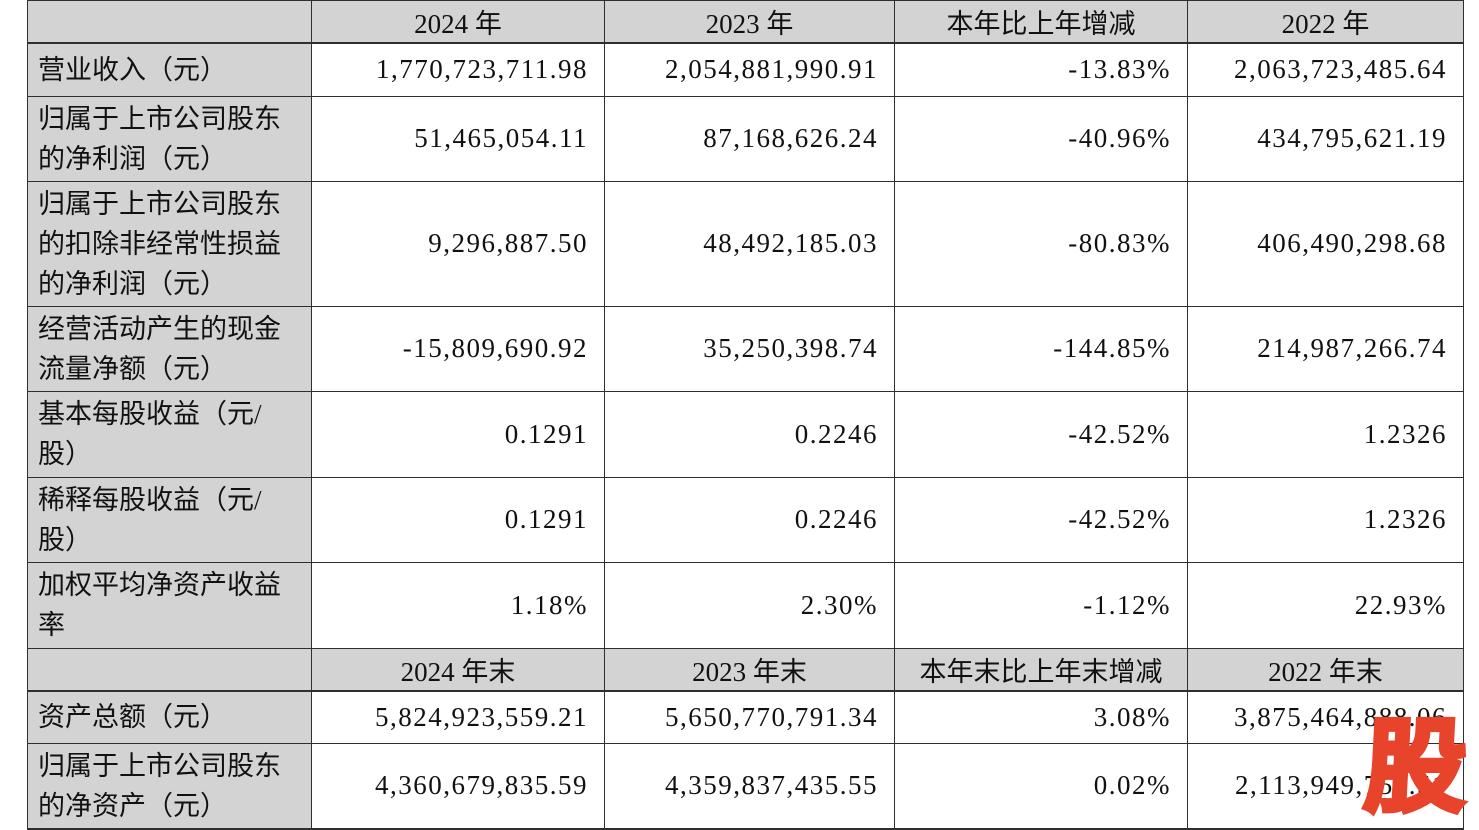 This screenshot has height=830, width=1479. I want to click on table-header-row: 2024 年末 2023 年末 本年末比上年末增减 2022 年末, so click(745, 669).